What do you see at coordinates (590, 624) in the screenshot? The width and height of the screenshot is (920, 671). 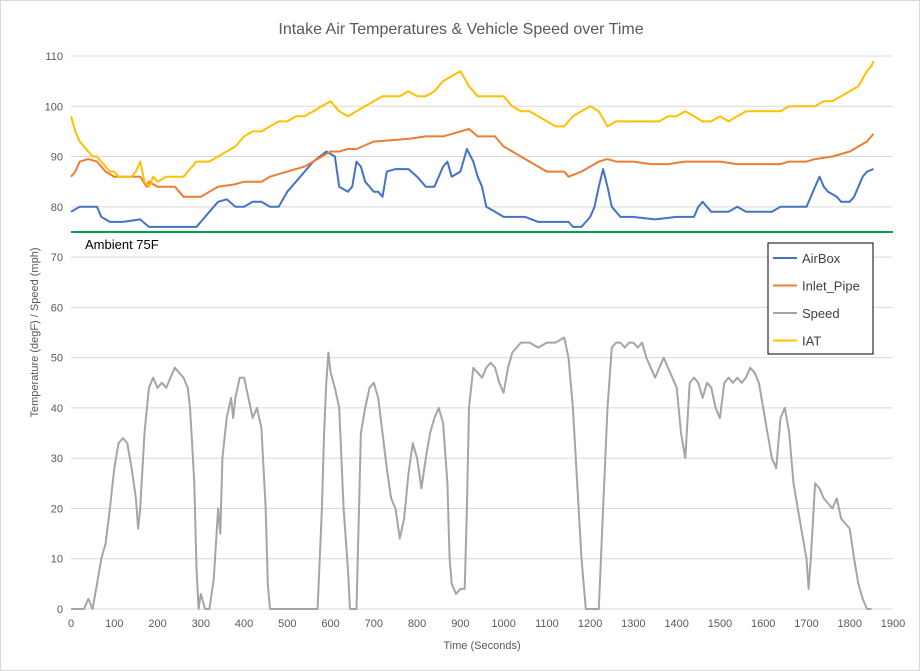 I see `x-tick-label: 1200` at bounding box center [590, 624].